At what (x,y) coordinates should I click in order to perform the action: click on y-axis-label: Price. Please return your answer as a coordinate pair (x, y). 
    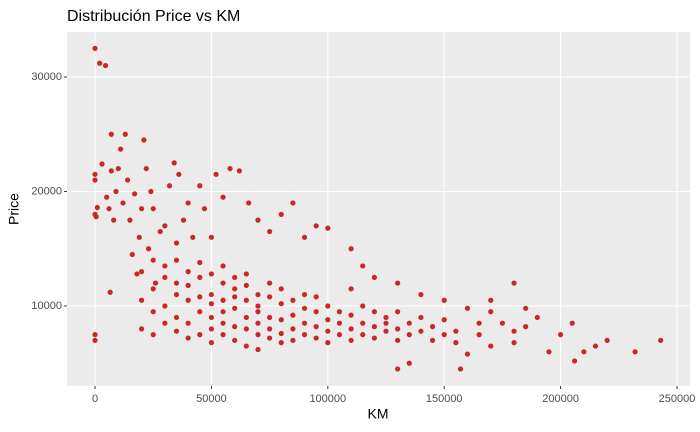
    Looking at the image, I should click on (14, 209).